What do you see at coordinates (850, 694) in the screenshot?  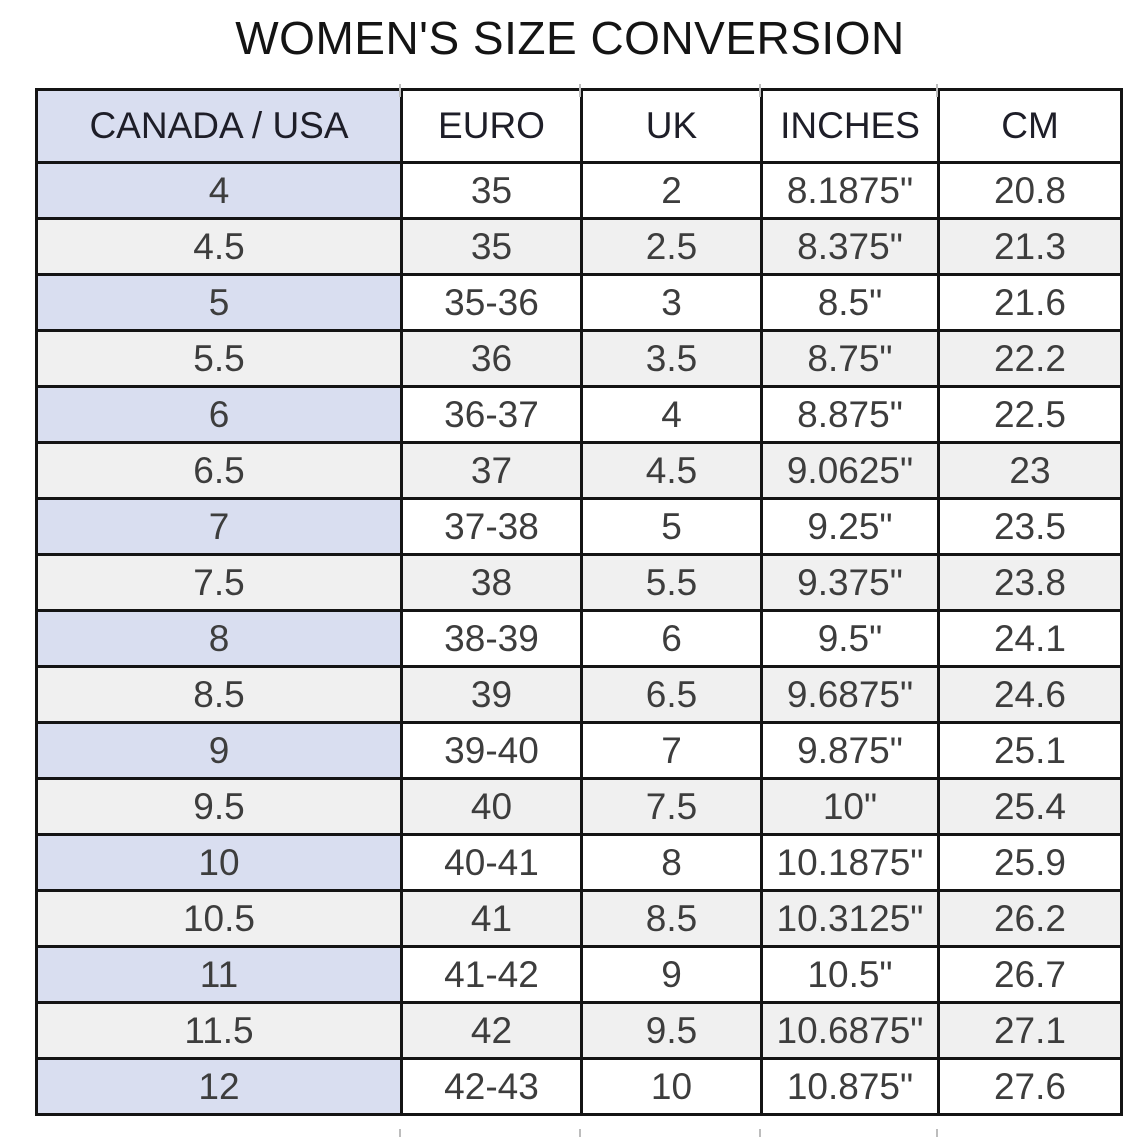 I see `table-cell-inches: 9.6875"` at bounding box center [850, 694].